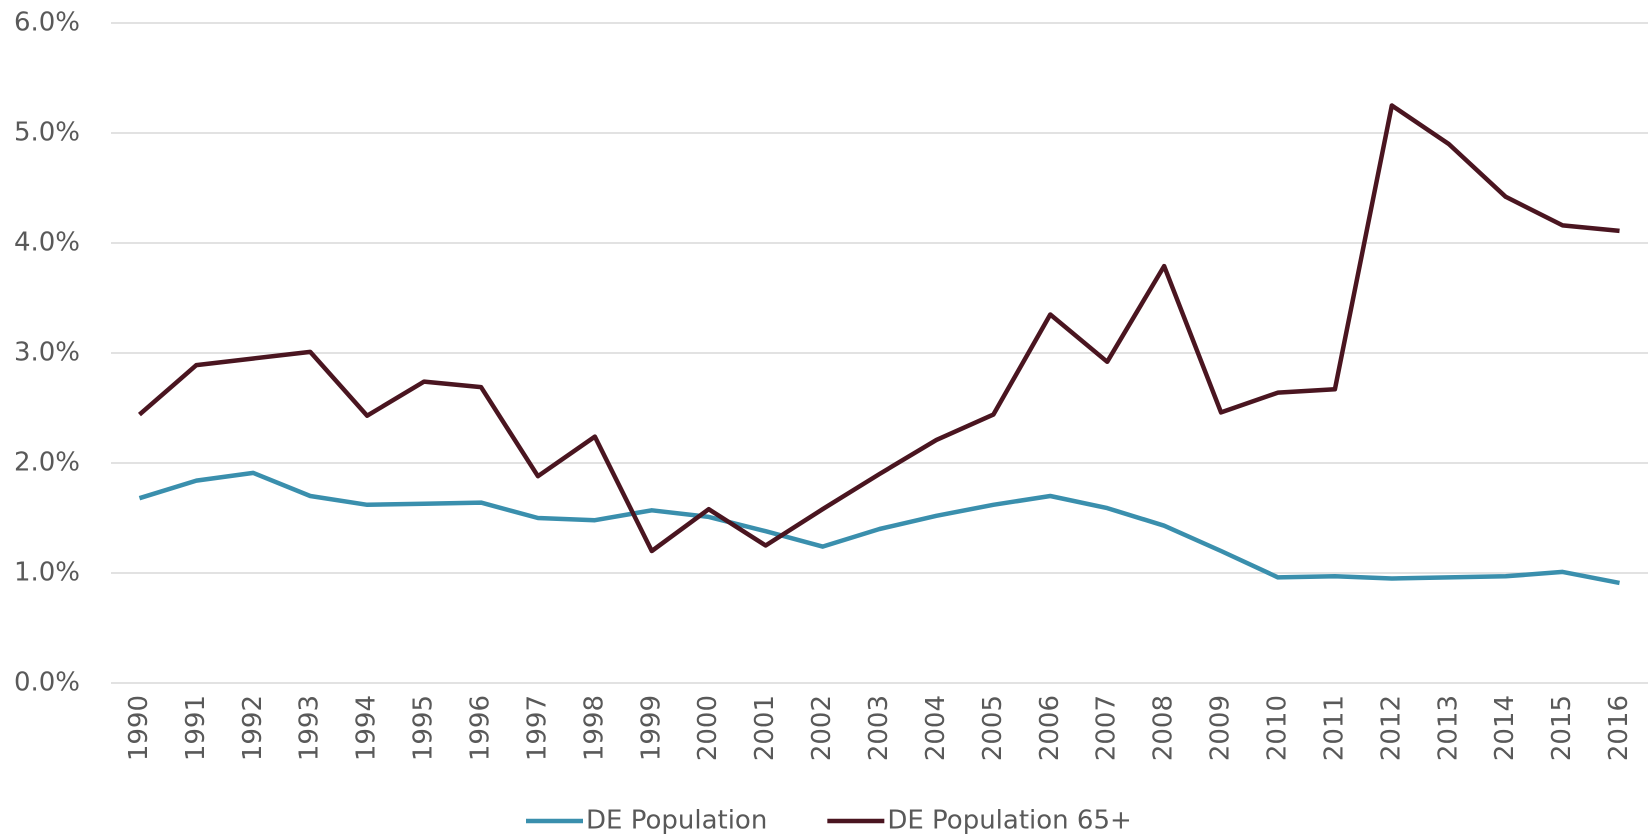 The height and width of the screenshot is (836, 1648). What do you see at coordinates (1505, 728) in the screenshot?
I see `x-tick-label: 2014` at bounding box center [1505, 728].